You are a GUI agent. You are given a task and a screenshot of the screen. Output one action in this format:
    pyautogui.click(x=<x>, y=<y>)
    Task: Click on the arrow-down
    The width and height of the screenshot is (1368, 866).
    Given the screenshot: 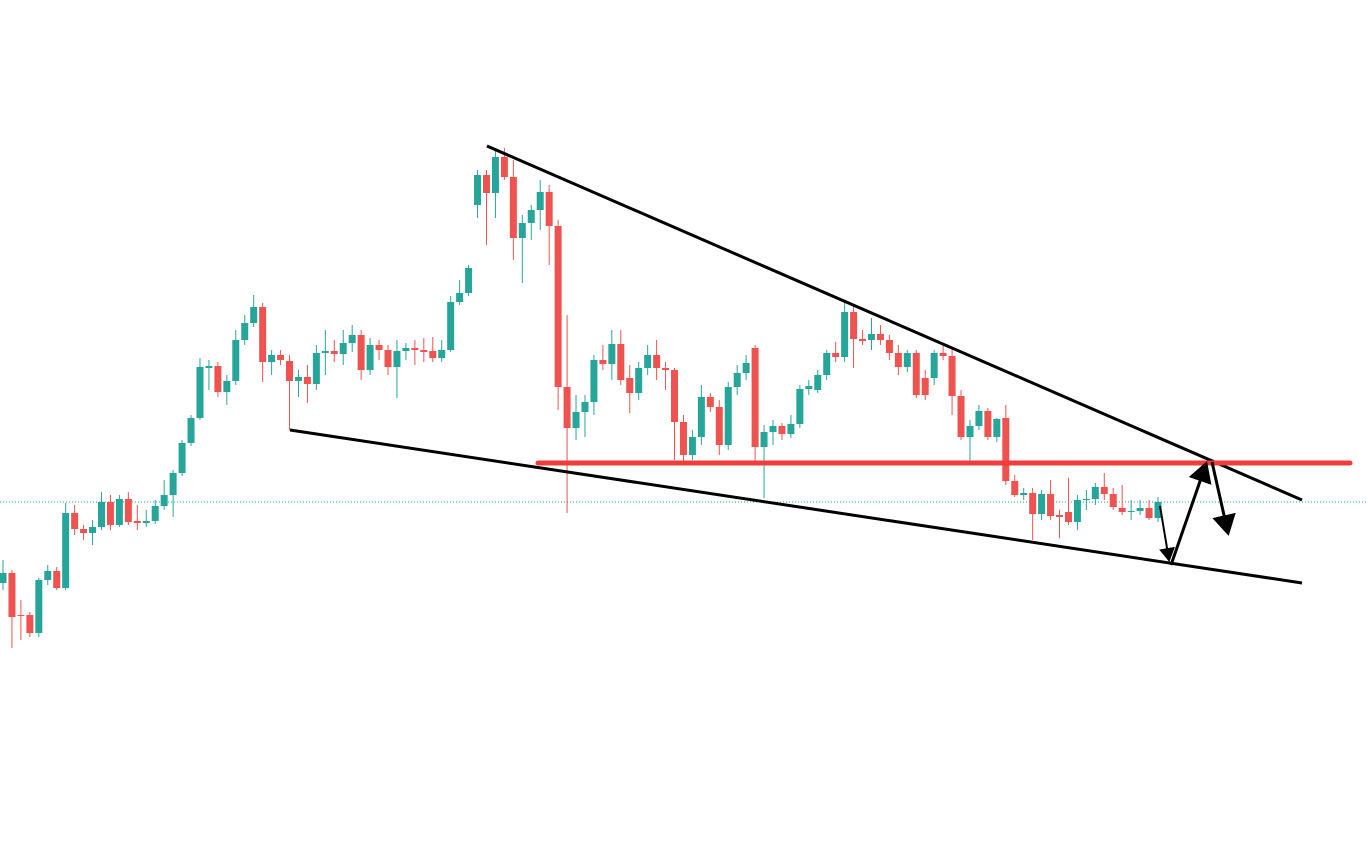 What is the action you would take?
    pyautogui.click(x=1223, y=498)
    